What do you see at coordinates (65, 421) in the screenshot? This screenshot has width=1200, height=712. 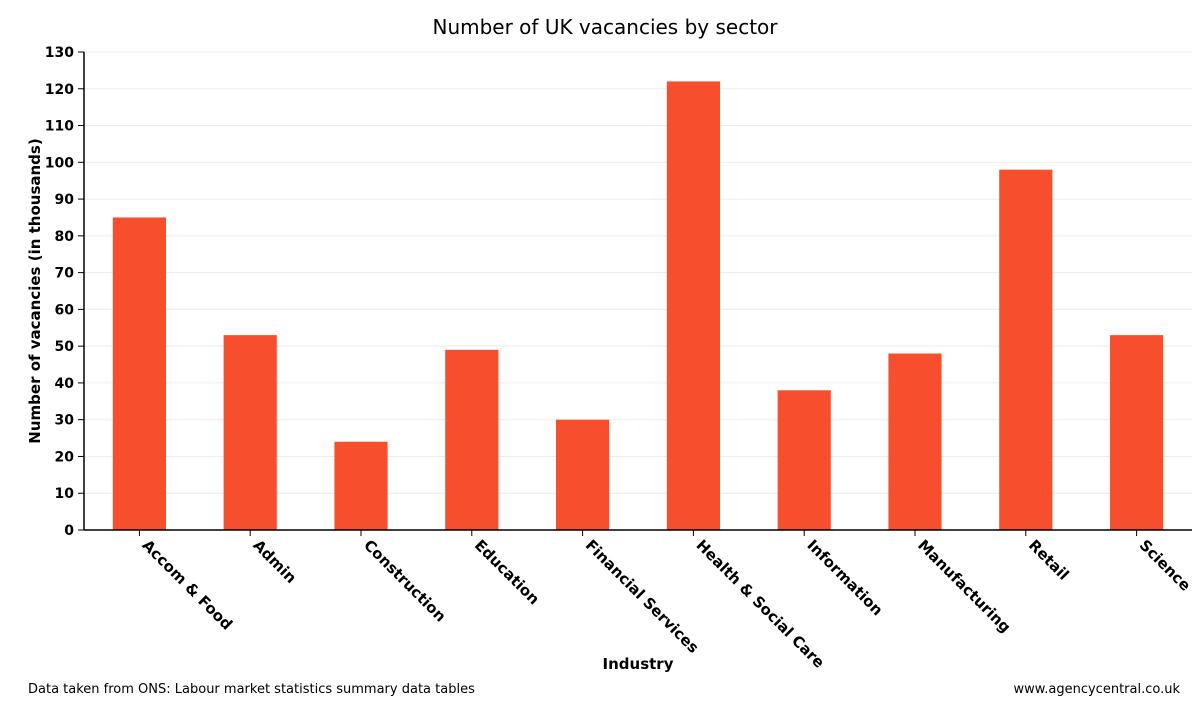 I see `y-tick-label: 30` at bounding box center [65, 421].